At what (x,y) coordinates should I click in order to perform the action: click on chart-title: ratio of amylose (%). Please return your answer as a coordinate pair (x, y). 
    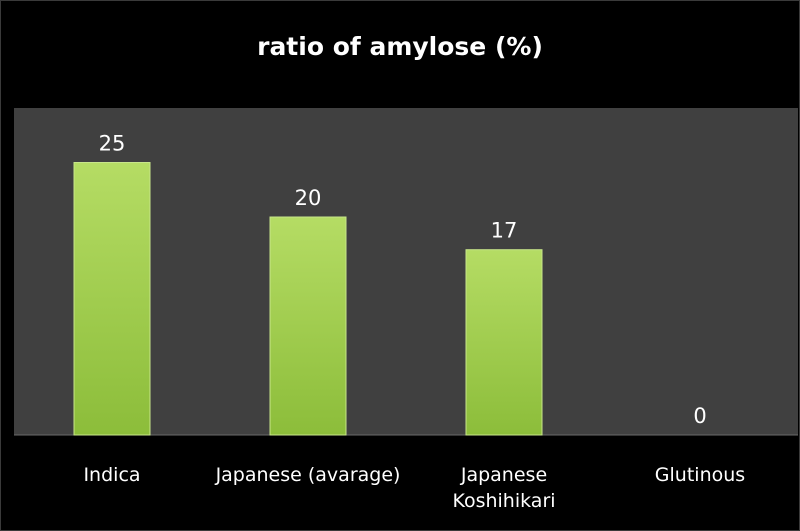
    Looking at the image, I should click on (400, 46).